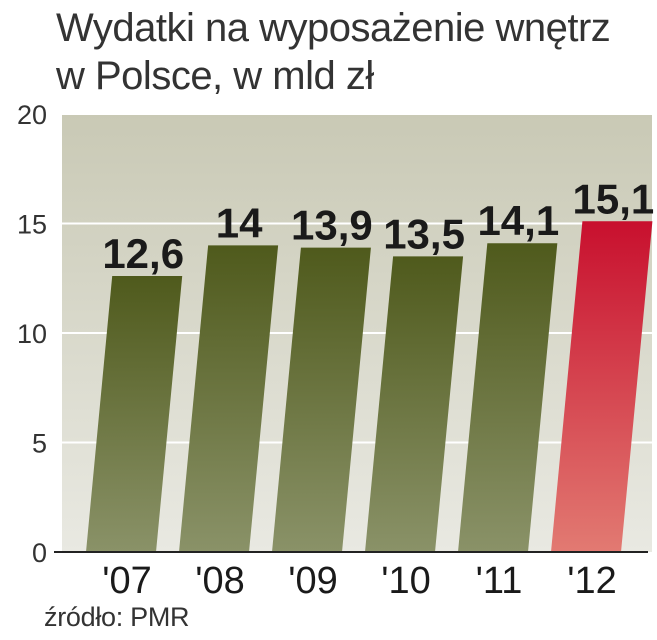 The width and height of the screenshot is (657, 640). Describe the element at coordinates (313, 580) in the screenshot. I see `x-tick-label: '09` at that location.